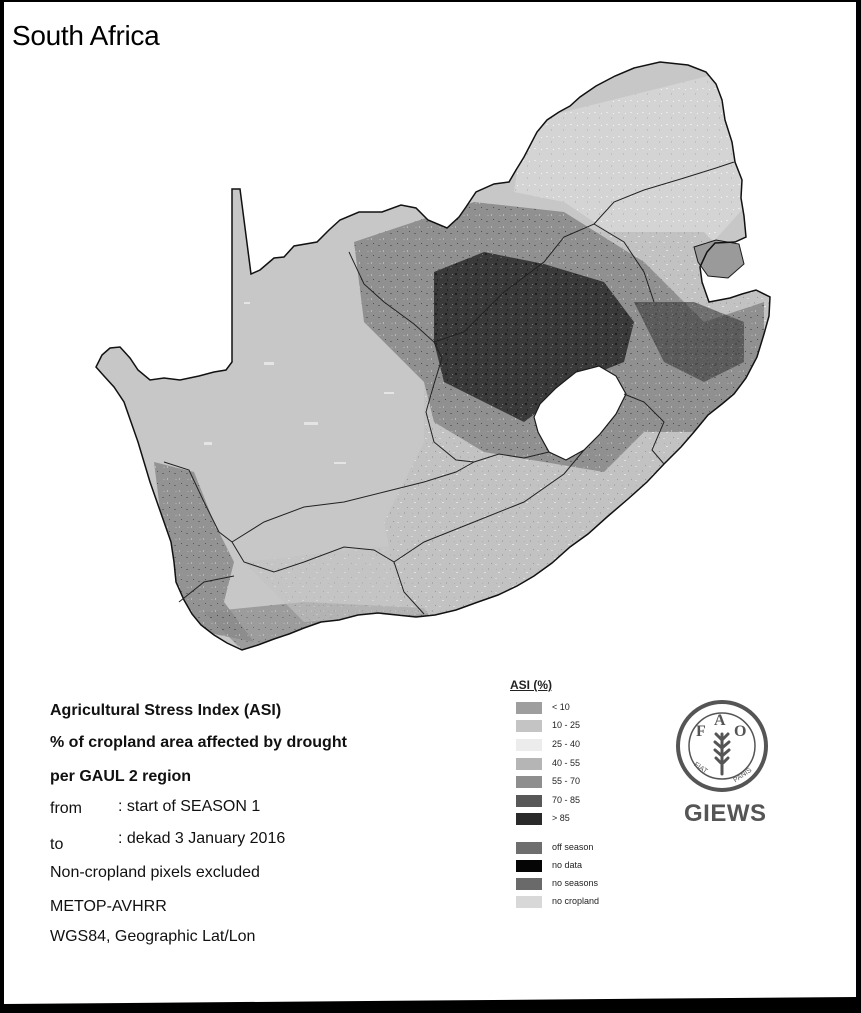  What do you see at coordinates (575, 883) in the screenshot?
I see `legend-label: no seasons` at bounding box center [575, 883].